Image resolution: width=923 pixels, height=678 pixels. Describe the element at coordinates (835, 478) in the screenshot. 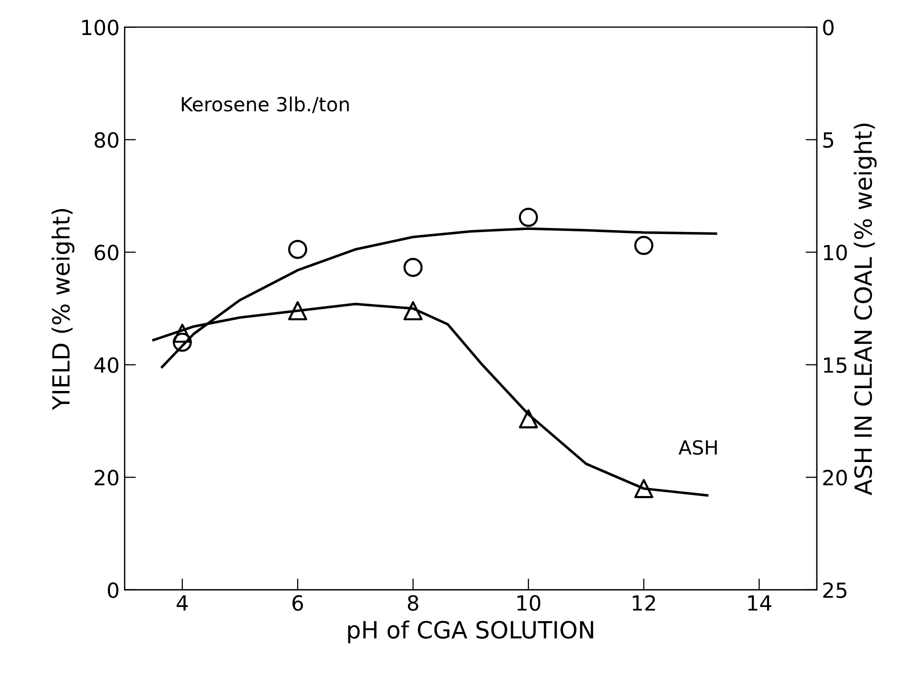

I see `y2-tick-label: 20` at that location.